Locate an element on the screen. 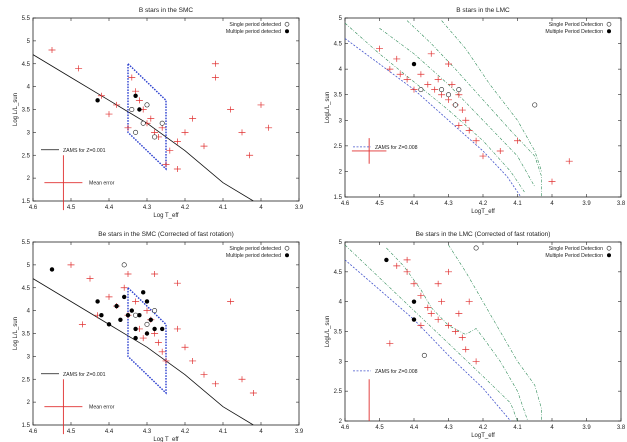 Image resolution: width=627 pixels, height=442 pixels. chart-title: B stars in the LMC is located at coordinates (483, 10).